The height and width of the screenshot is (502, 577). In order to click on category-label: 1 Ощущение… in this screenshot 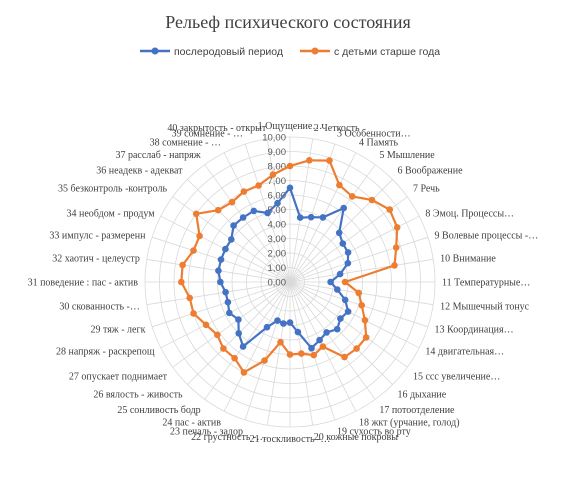, I will do `click(290, 126)`.